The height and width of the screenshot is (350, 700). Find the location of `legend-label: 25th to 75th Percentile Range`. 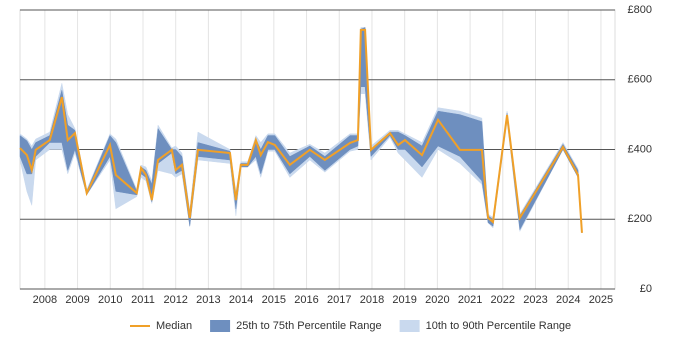

legend-label: 25th to 75th Percentile Range is located at coordinates (309, 326).